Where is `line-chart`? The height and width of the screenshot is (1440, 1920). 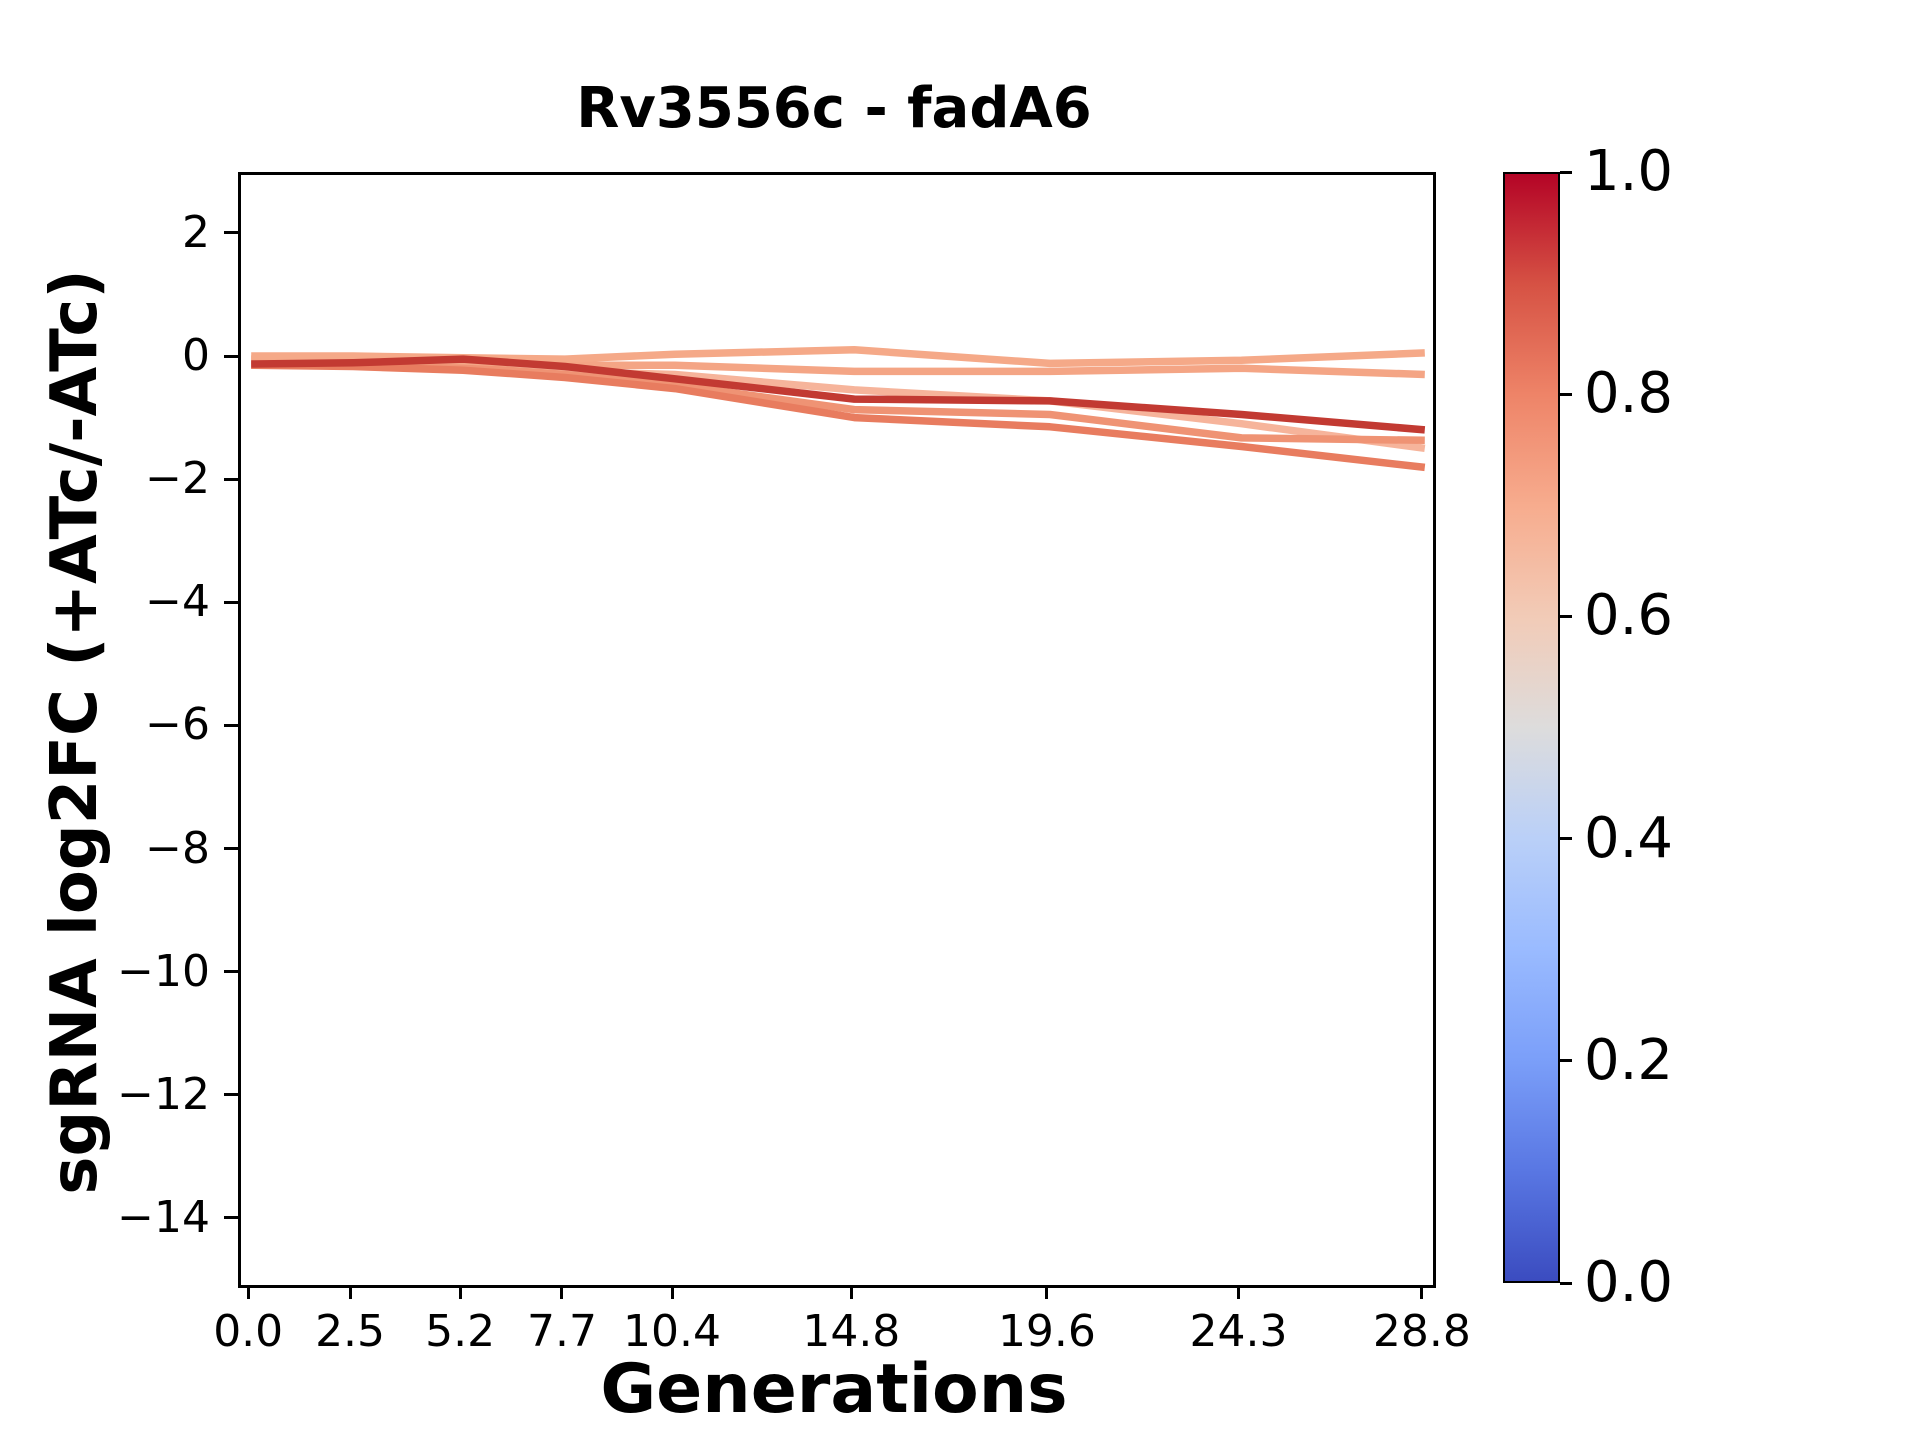 line-chart is located at coordinates (838, 409).